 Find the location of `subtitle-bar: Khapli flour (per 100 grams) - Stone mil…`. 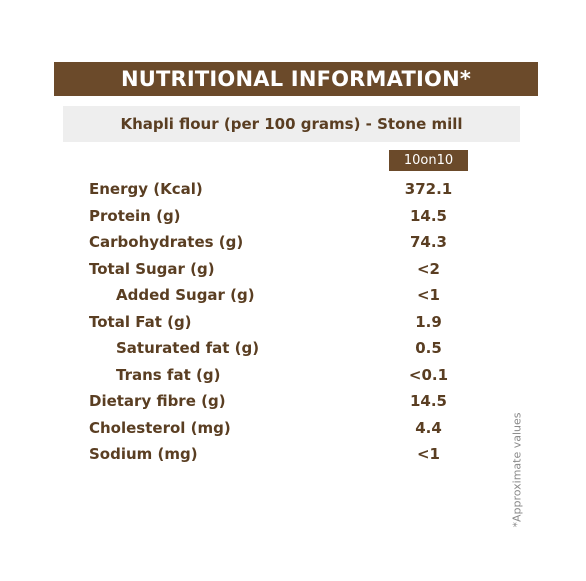

subtitle-bar: Khapli flour (per 100 grams) - Stone mil… is located at coordinates (291, 124).